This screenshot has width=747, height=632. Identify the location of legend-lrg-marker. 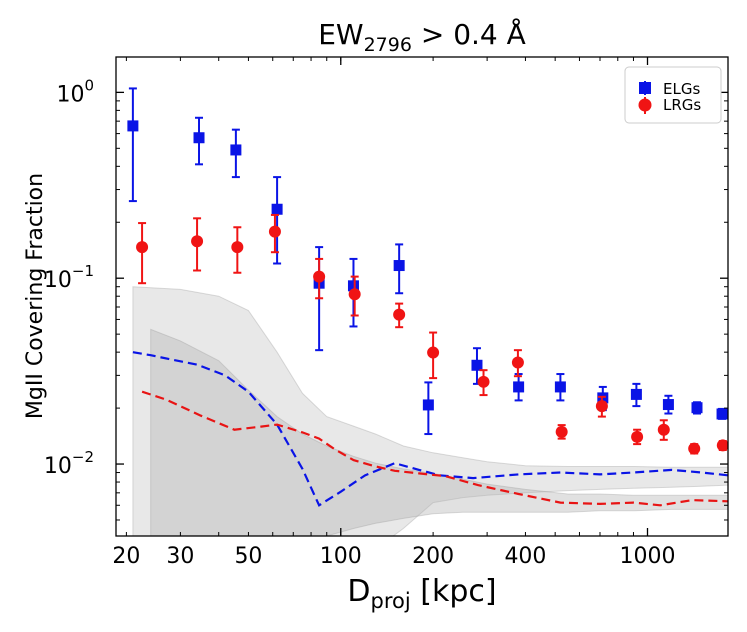
(645, 105).